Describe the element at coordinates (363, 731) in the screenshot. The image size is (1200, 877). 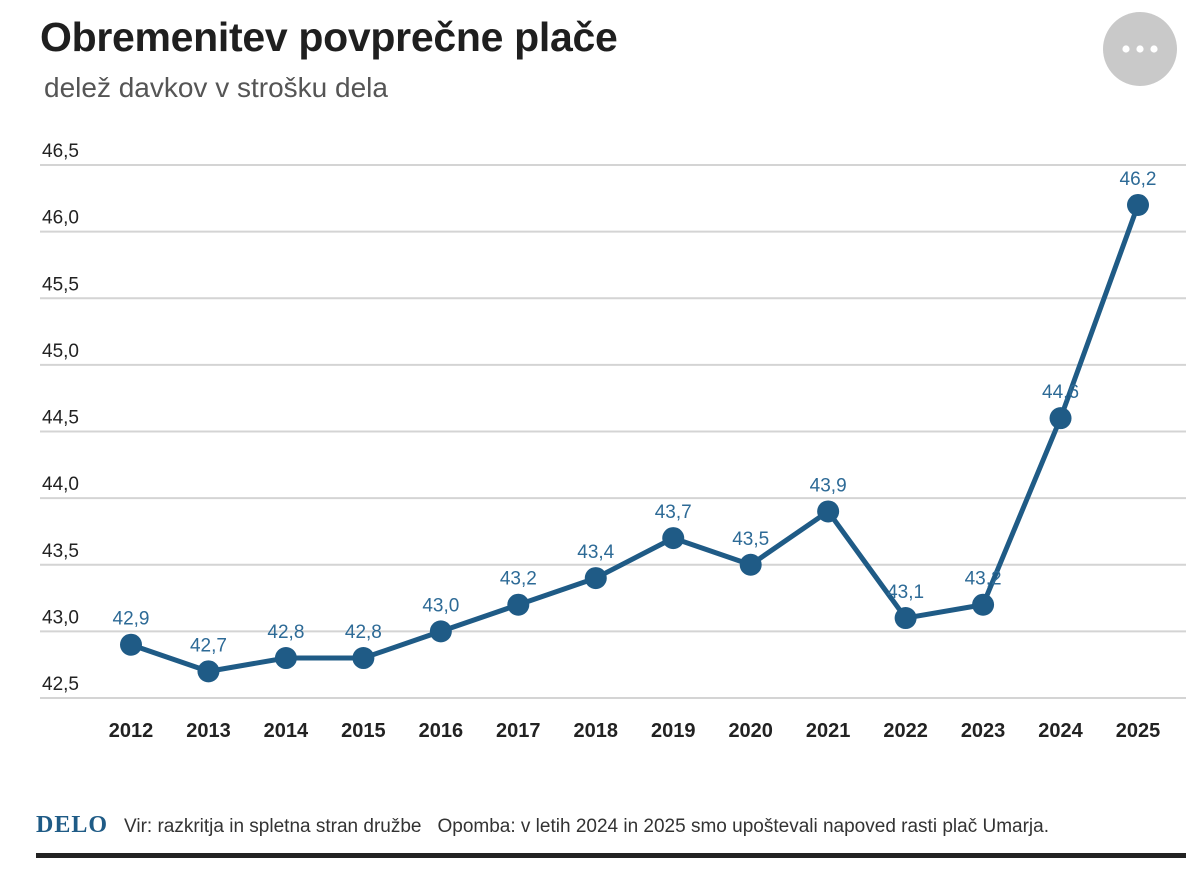
I see `x-tick-label: 2015` at that location.